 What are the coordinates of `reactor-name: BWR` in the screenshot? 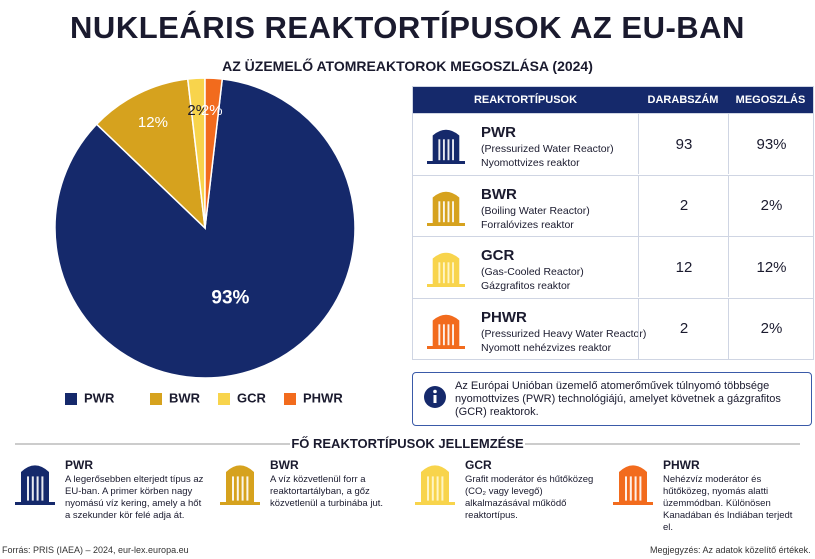 It's located at (499, 194).